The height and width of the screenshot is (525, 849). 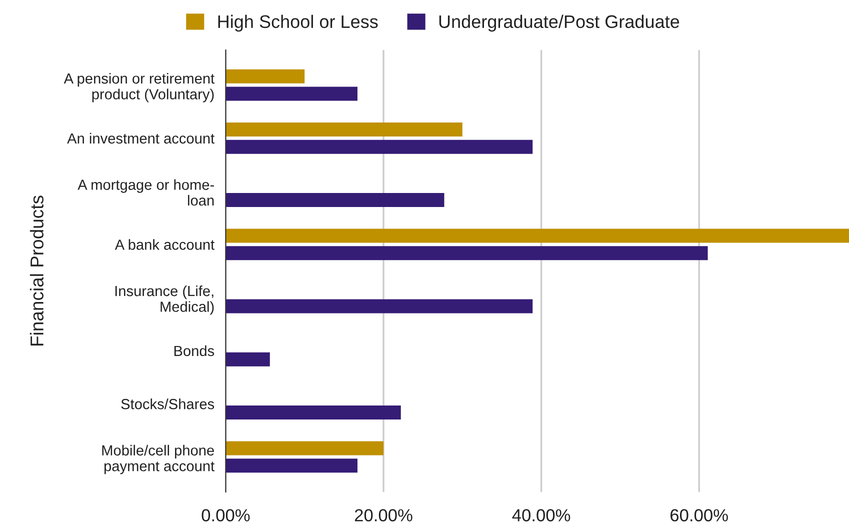 What do you see at coordinates (158, 459) in the screenshot?
I see `y-tick-label: Mobile/cell phone payment account` at bounding box center [158, 459].